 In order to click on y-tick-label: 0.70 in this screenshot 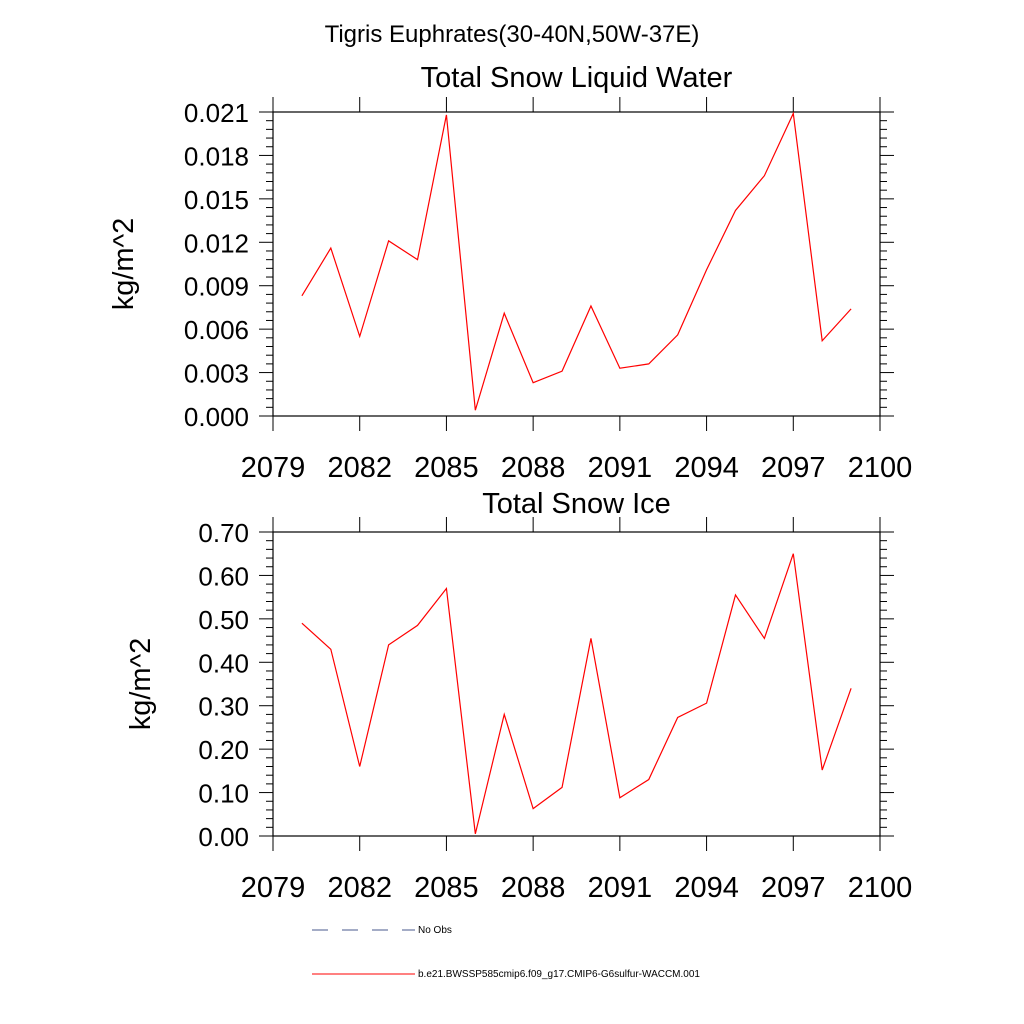, I will do `click(223, 533)`.